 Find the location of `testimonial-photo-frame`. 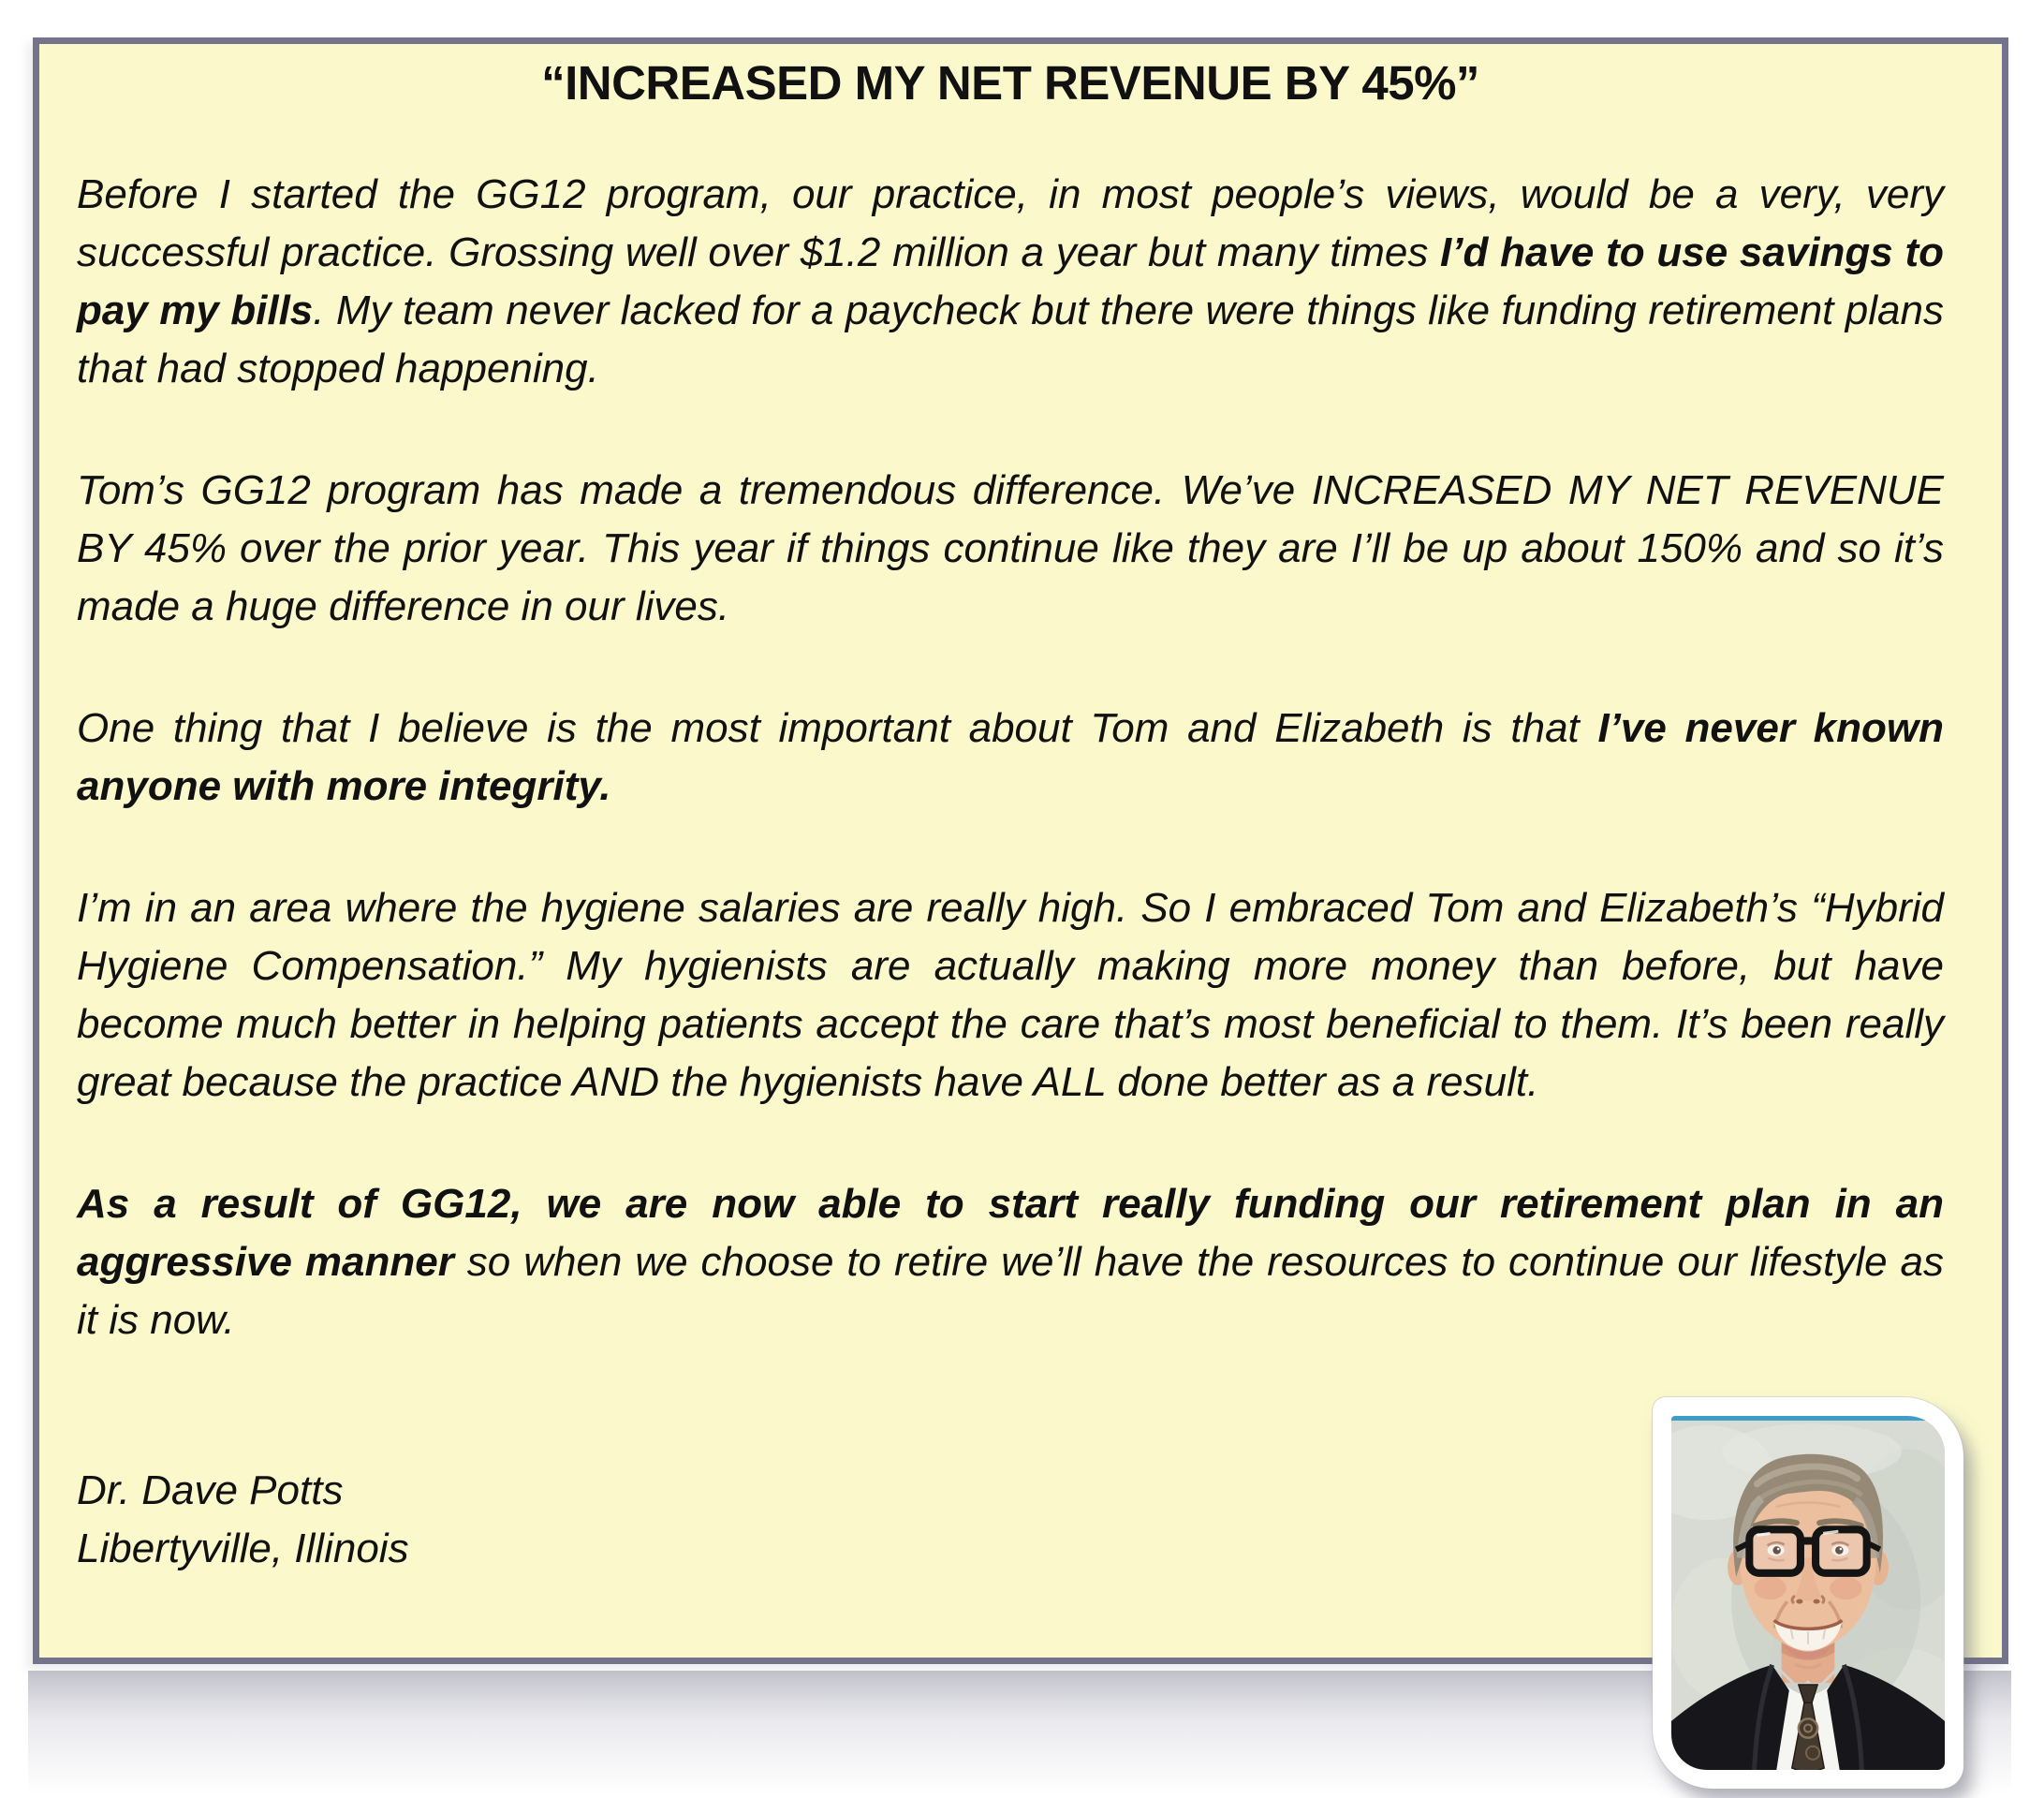

testimonial-photo-frame is located at coordinates (1808, 1593).